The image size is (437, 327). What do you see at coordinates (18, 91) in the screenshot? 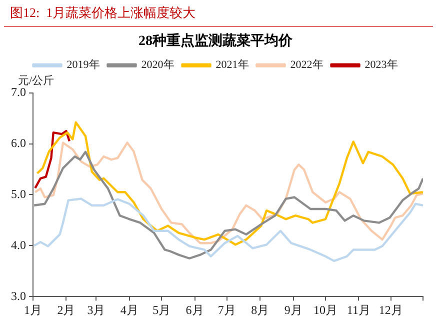
I see `y-tick-label: 7.0` at bounding box center [18, 91].